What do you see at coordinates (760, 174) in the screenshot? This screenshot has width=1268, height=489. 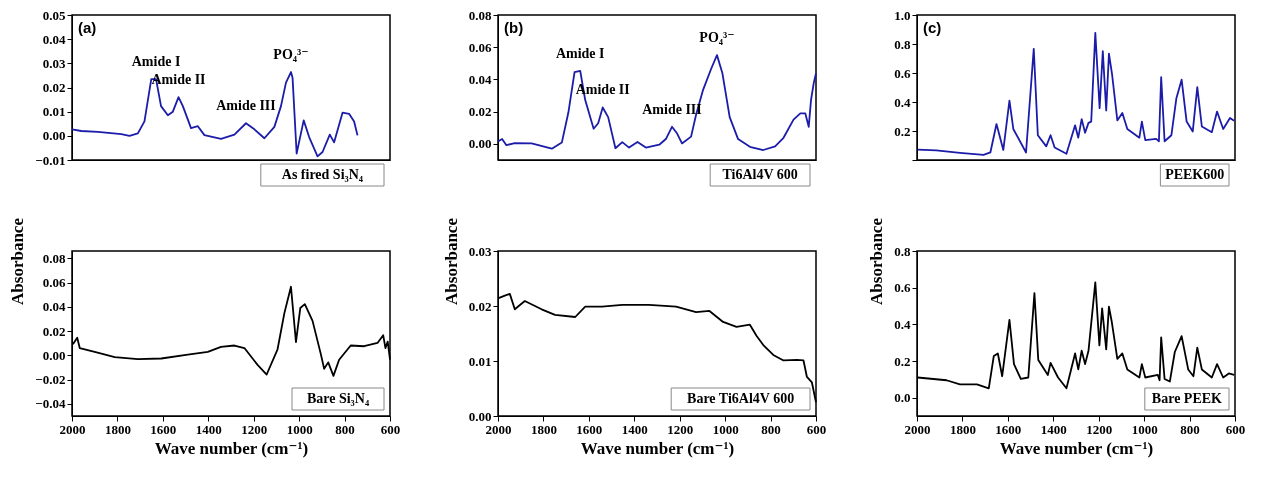 I see `series-label: Ti6Al4V 600` at bounding box center [760, 174].